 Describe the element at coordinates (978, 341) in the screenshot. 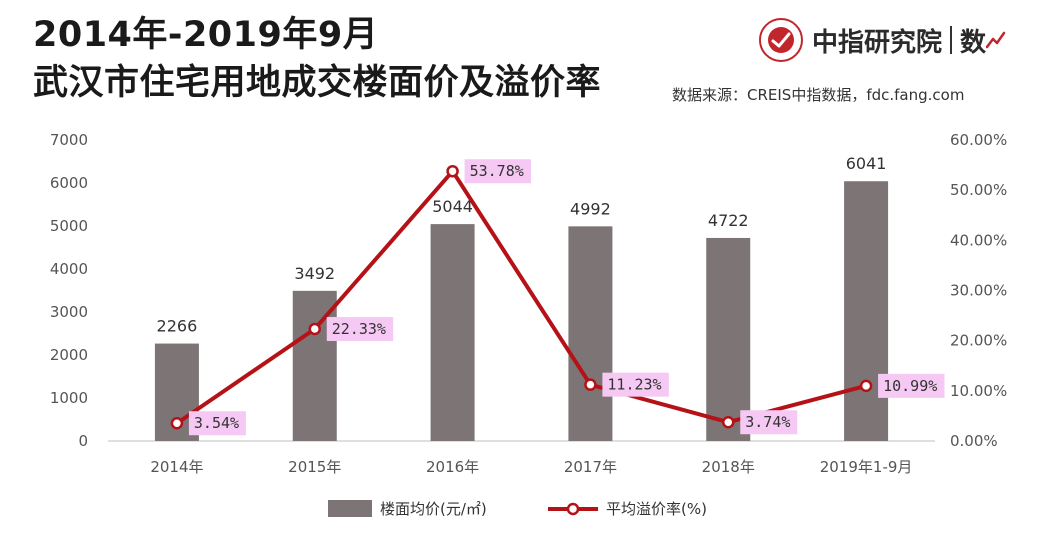

I see `y-right-tick-label: 20.00%` at that location.